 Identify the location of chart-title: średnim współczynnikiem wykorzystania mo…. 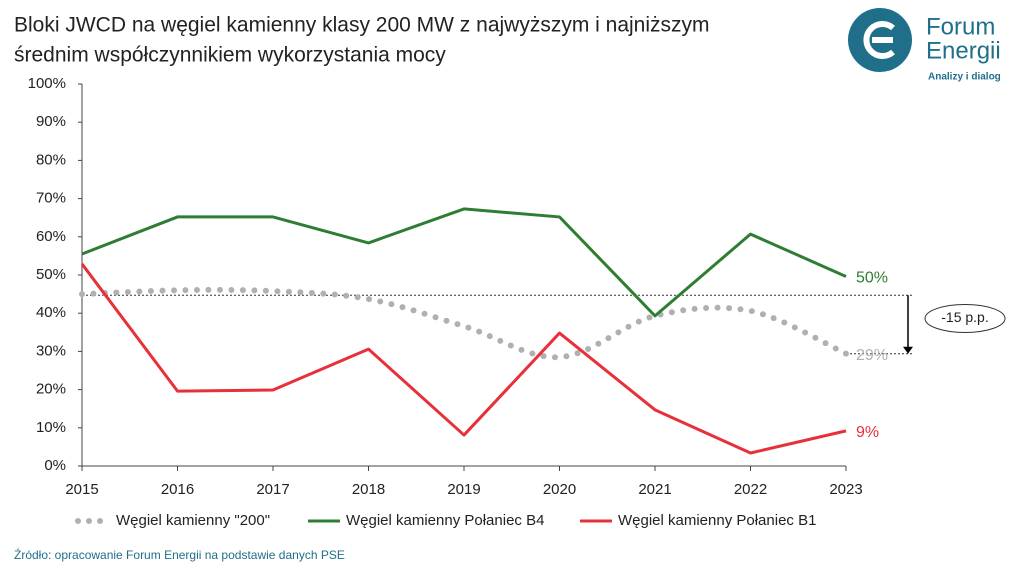
(230, 55).